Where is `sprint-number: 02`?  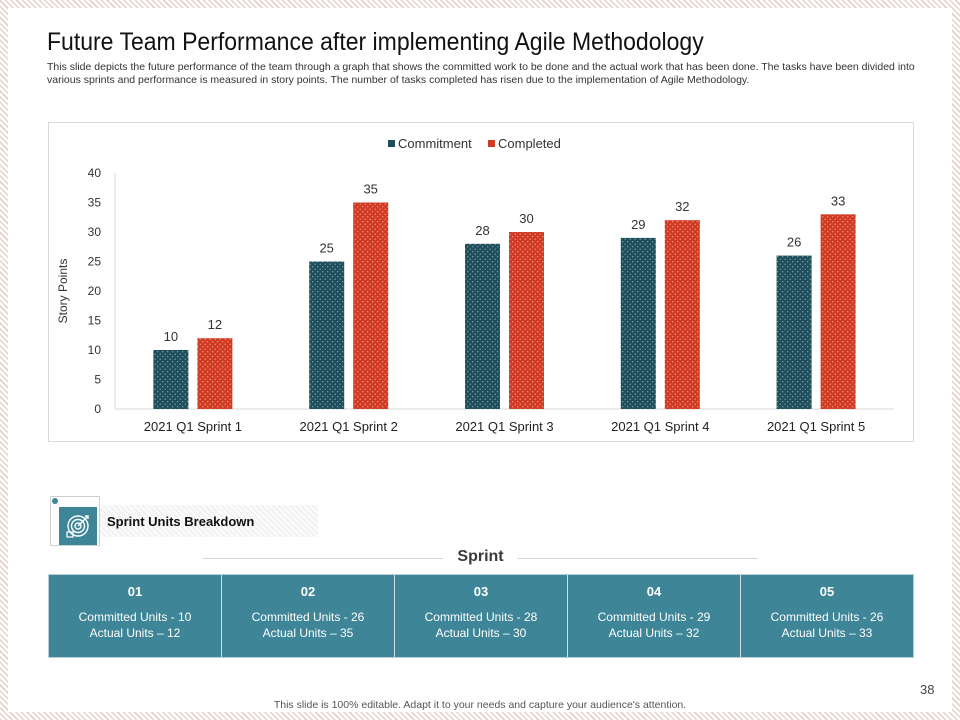 sprint-number: 02 is located at coordinates (308, 591).